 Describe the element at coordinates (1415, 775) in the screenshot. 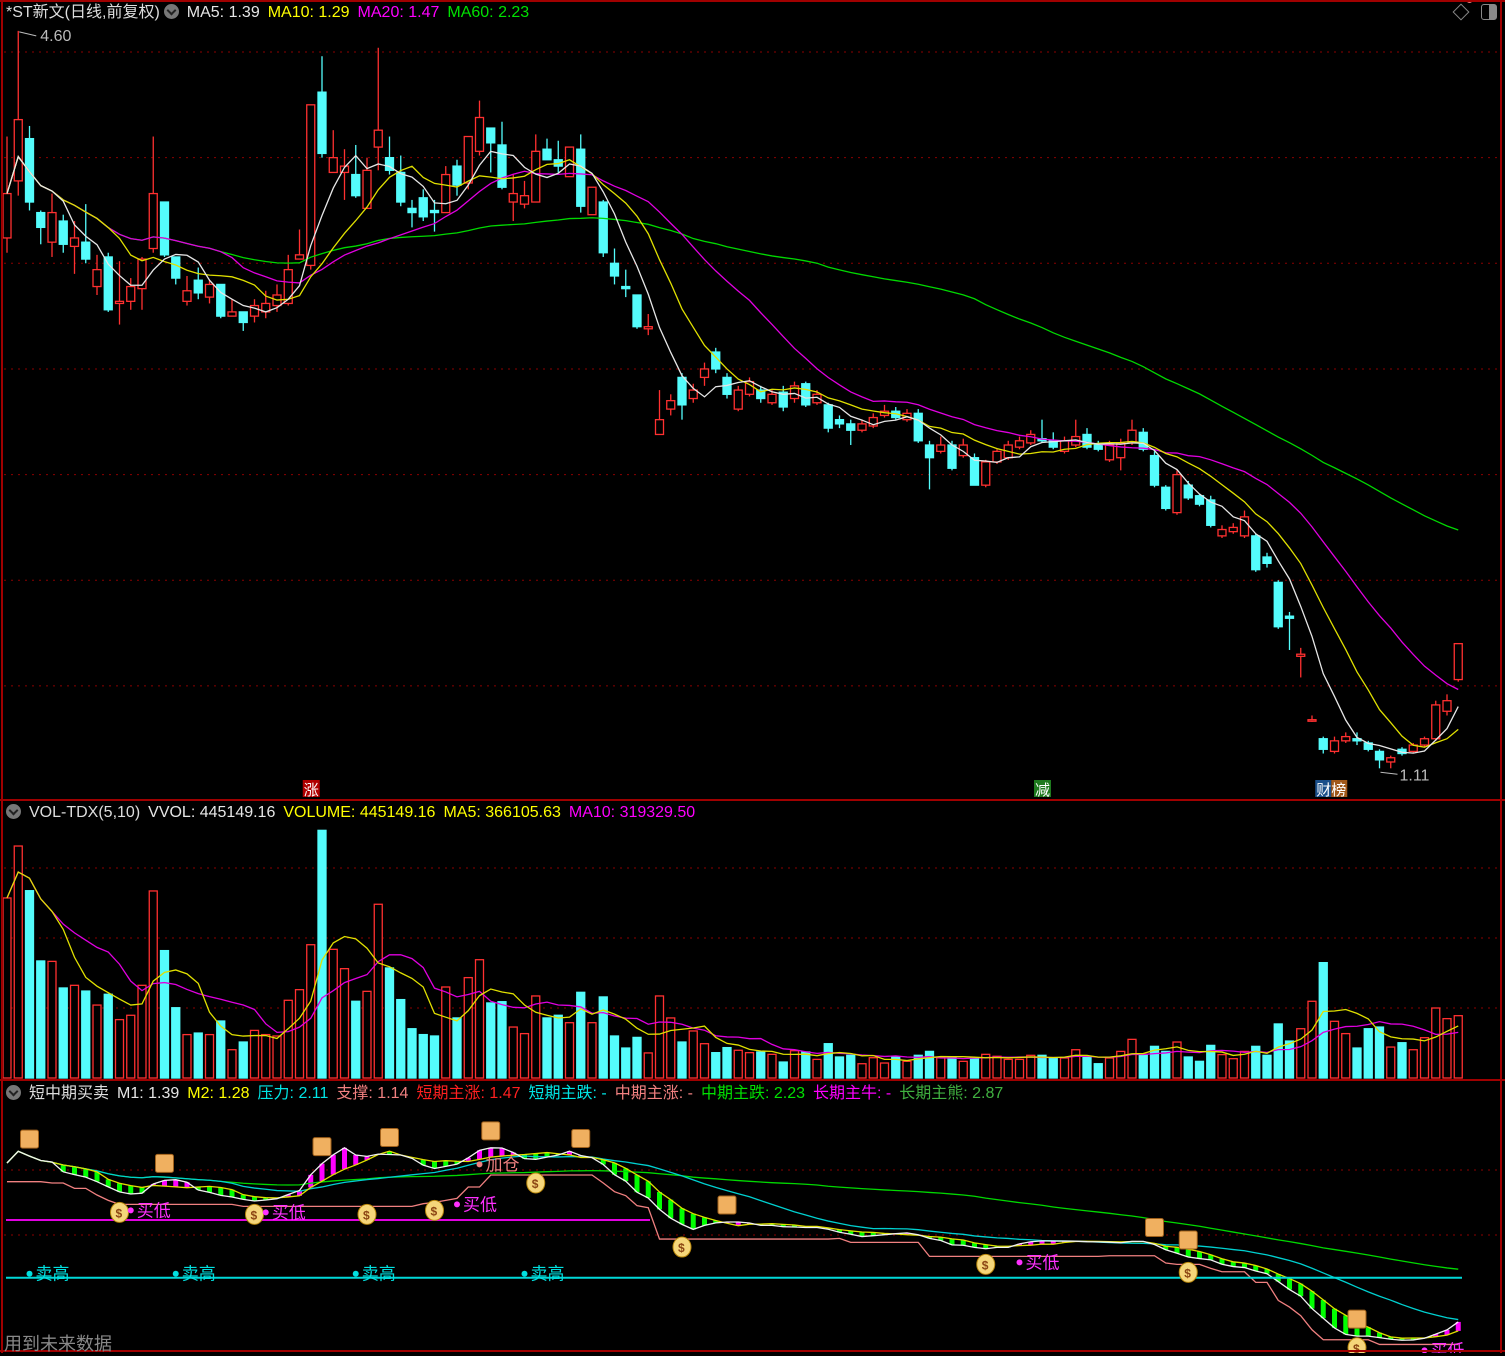

I see `low-label: 1.11` at that location.